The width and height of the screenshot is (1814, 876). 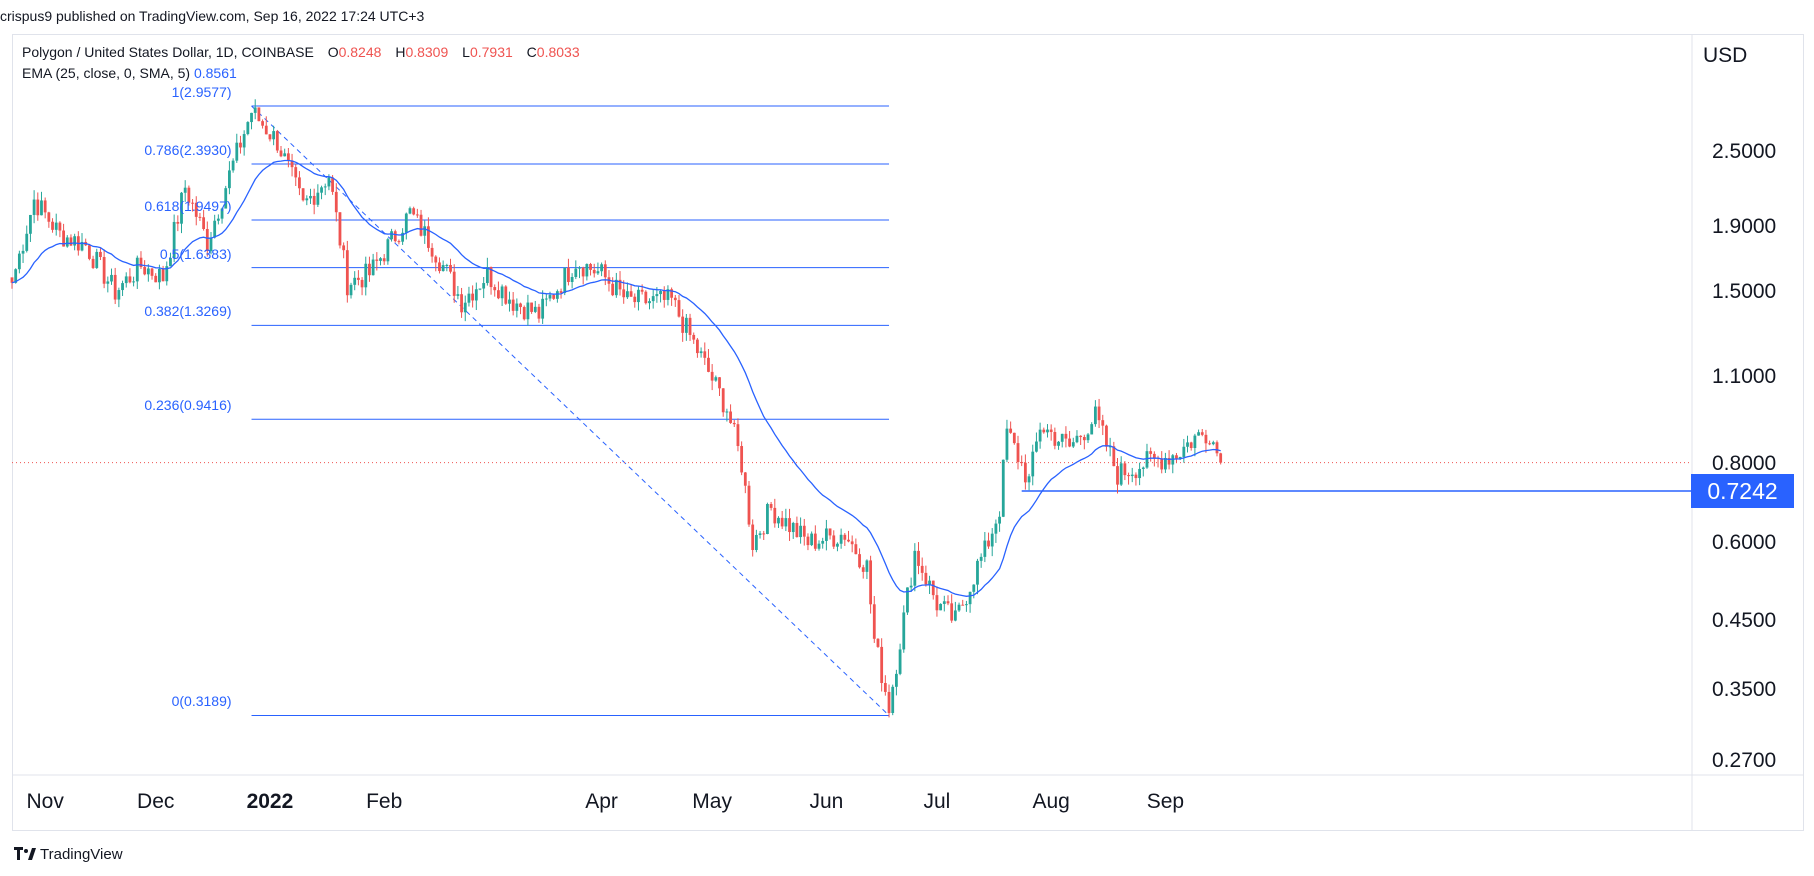 I want to click on fib-level-label: 0(0.3189), so click(x=201, y=701).